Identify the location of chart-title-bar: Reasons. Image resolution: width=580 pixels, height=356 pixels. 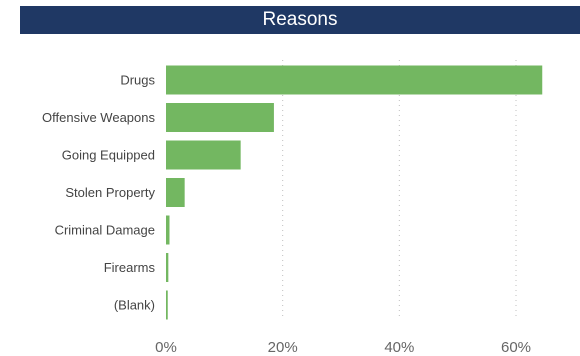
(300, 20).